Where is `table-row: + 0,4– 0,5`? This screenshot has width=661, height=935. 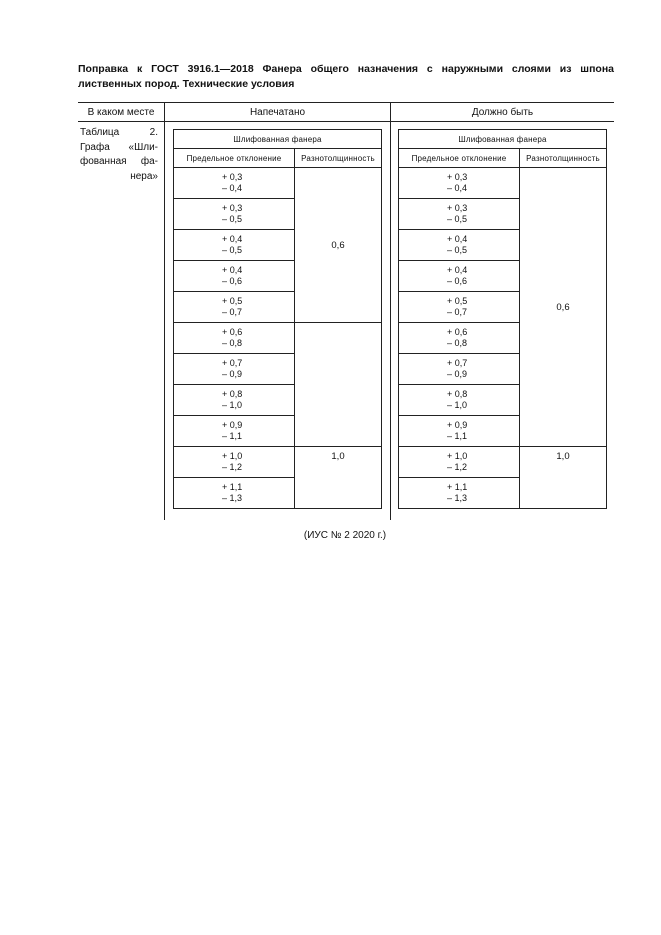
table-row: + 0,4– 0,5 is located at coordinates (277, 245).